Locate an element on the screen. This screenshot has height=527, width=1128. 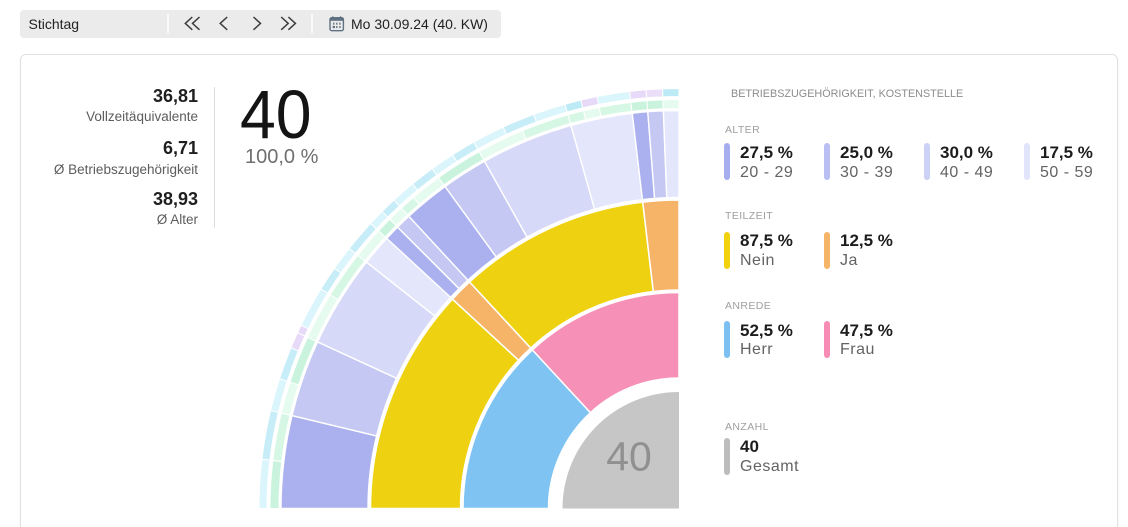
svg-text: 40 is located at coordinates (629, 457).